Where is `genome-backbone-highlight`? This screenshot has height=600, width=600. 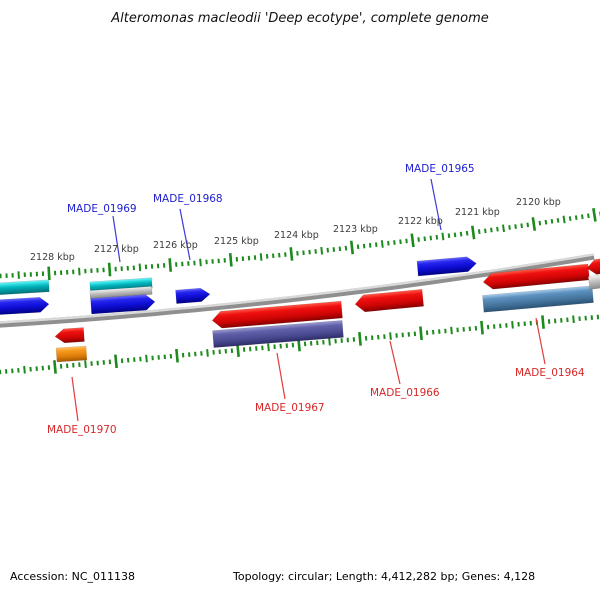
genome-backbone-highlight is located at coordinates (297, 288).